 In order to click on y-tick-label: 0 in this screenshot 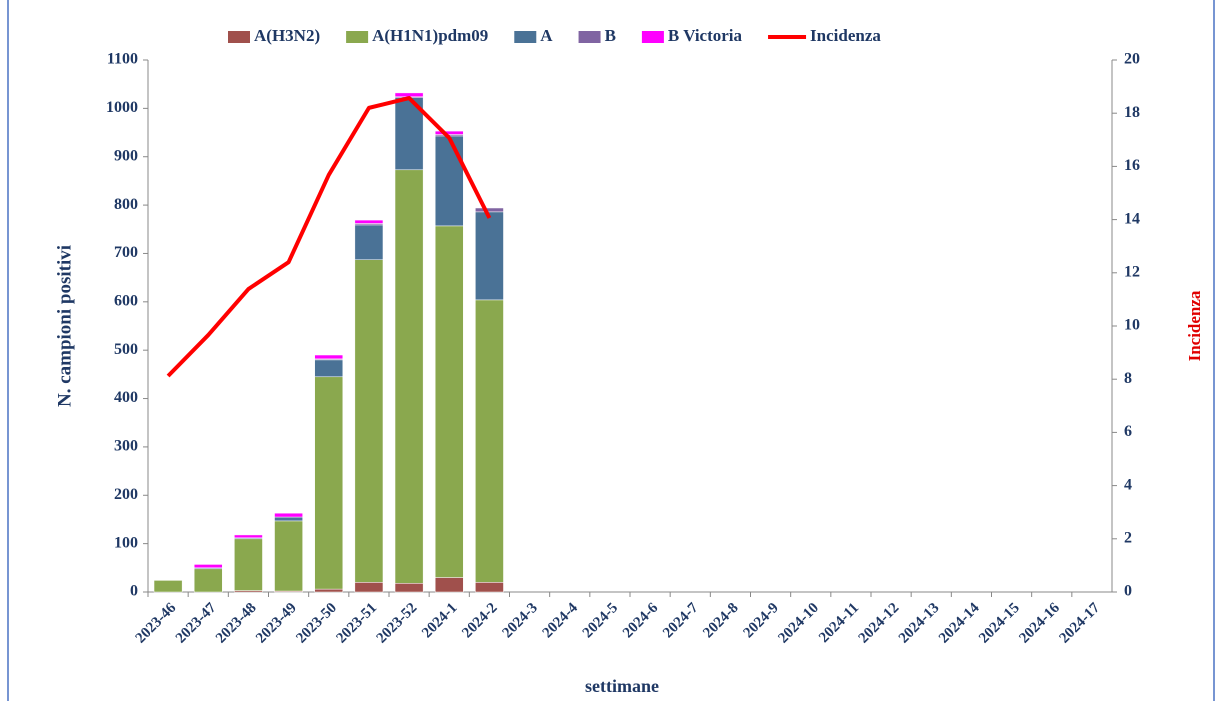, I will do `click(134, 591)`.